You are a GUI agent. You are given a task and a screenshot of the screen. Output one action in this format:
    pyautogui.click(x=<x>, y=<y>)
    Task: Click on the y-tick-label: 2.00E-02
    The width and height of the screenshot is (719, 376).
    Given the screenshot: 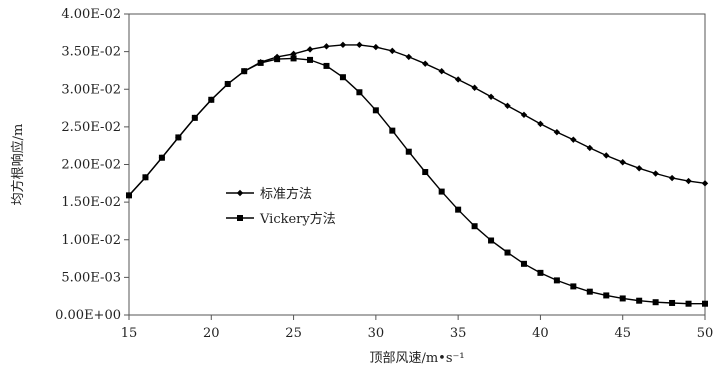 What is the action you would take?
    pyautogui.click(x=91, y=165)
    